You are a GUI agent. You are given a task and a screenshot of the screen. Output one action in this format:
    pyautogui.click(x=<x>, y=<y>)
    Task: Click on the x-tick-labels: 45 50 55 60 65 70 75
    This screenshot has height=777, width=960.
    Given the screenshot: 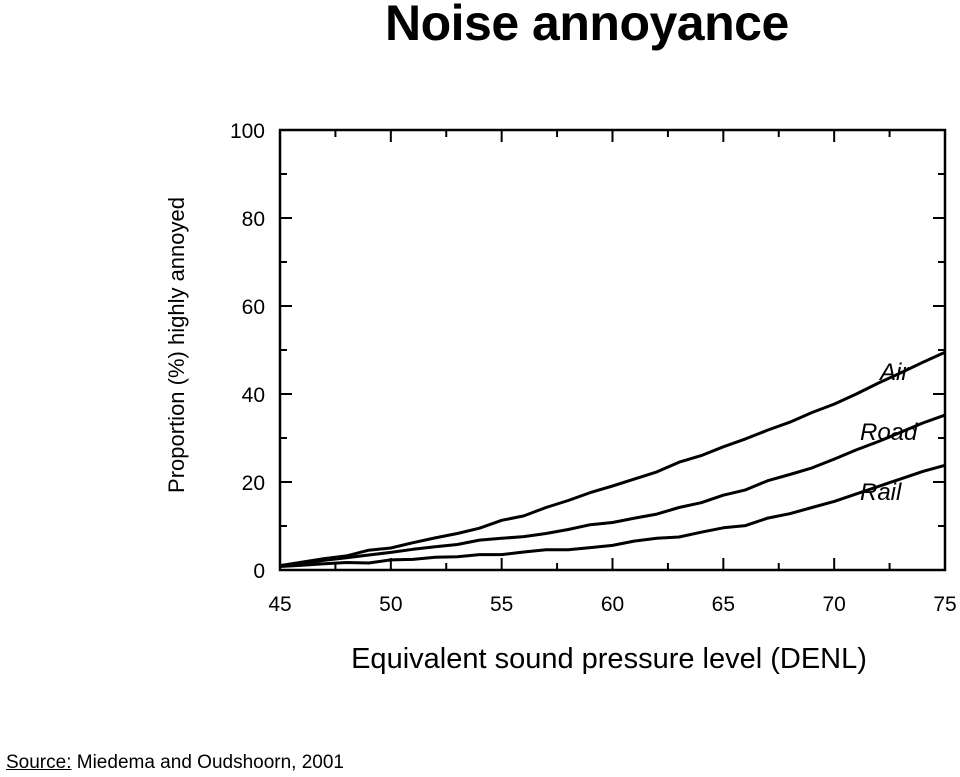 What is the action you would take?
    pyautogui.click(x=612, y=604)
    